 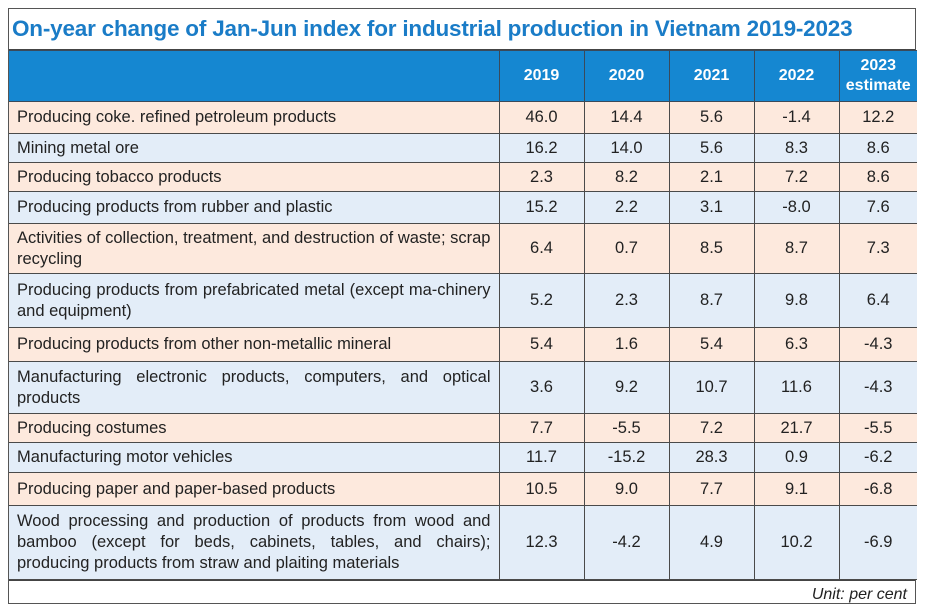 What do you see at coordinates (541, 76) in the screenshot?
I see `header-2019: 2019` at bounding box center [541, 76].